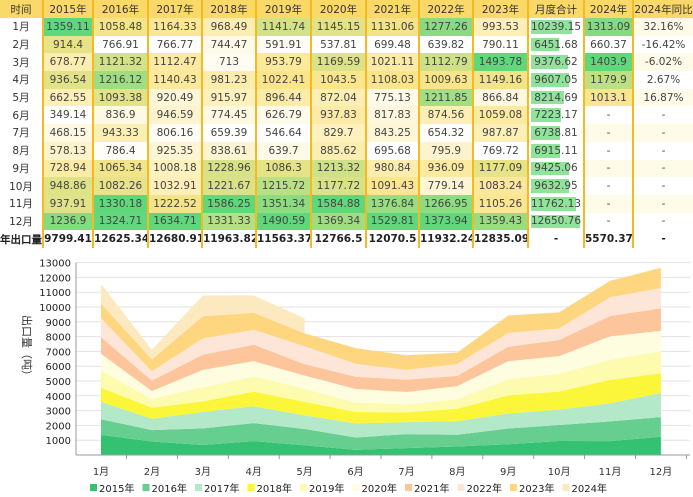 Image resolution: width=693 pixels, height=497 pixels. Describe the element at coordinates (58, 412) in the screenshot. I see `y-tick-label: 3000` at that location.